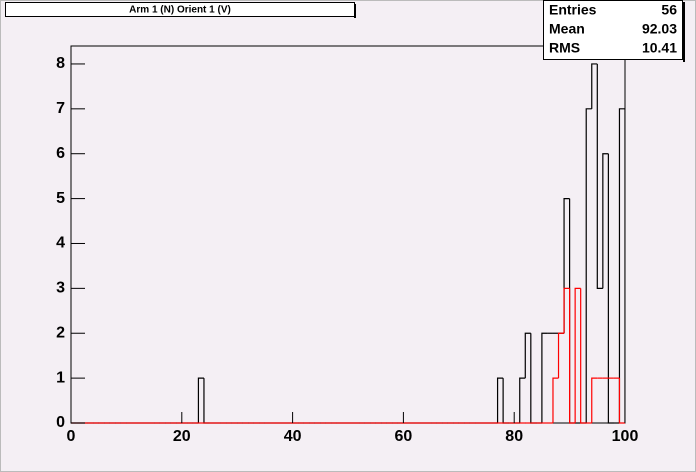 The image size is (696, 472). Describe the element at coordinates (60, 243) in the screenshot. I see `y-tick-label: 4` at that location.